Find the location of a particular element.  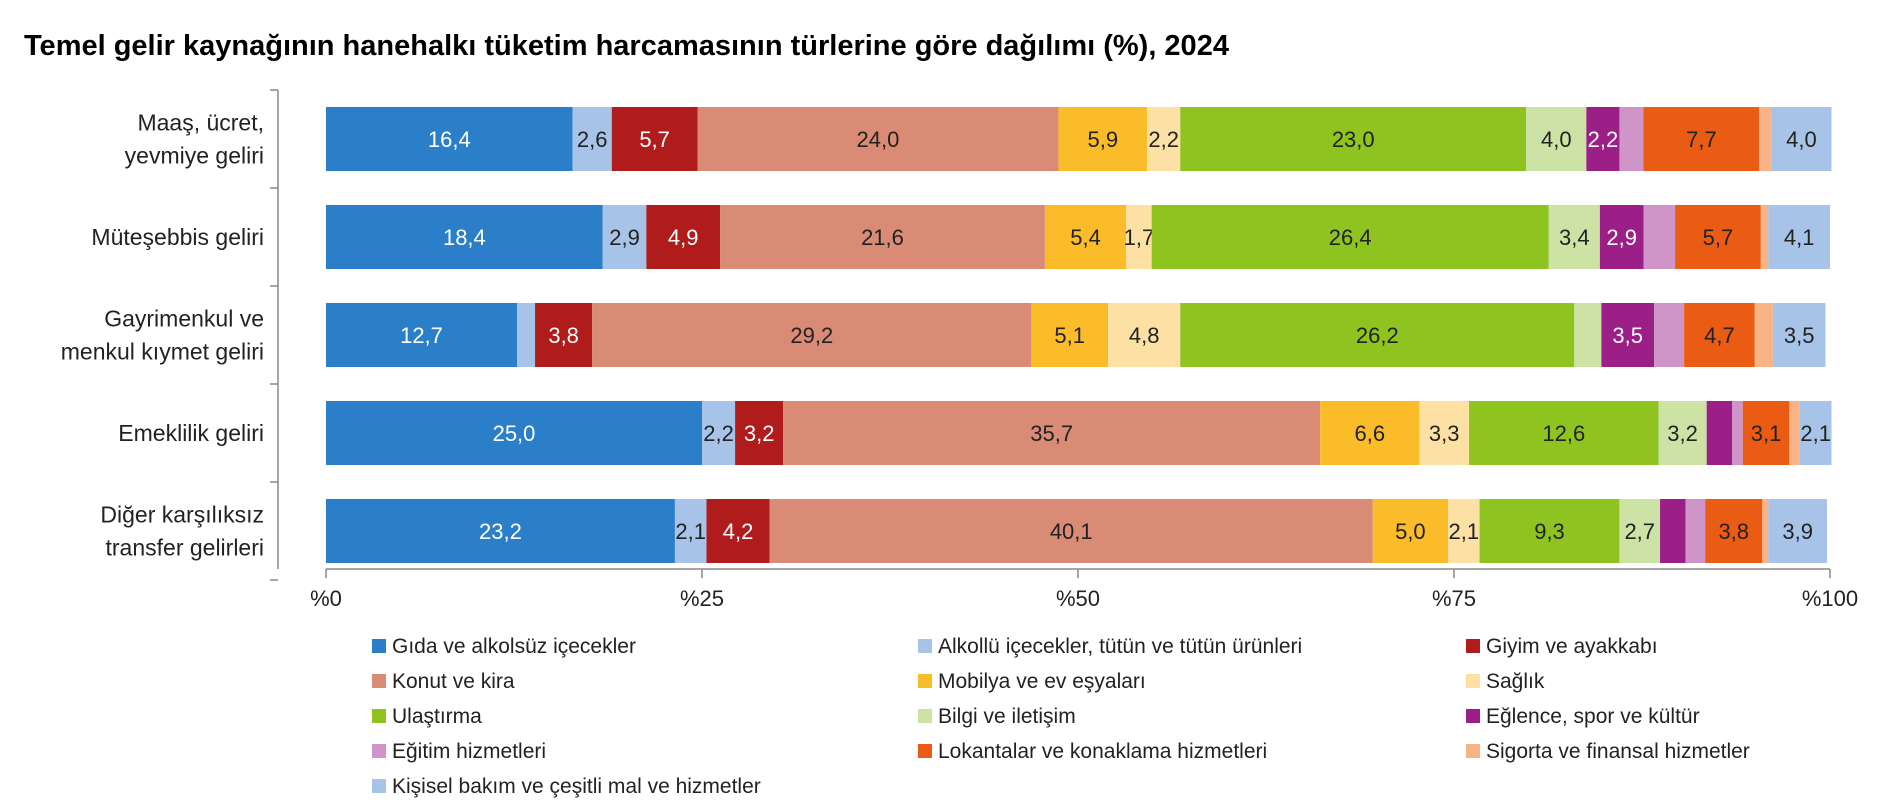

category-label: transfer gelirleri is located at coordinates (185, 548).